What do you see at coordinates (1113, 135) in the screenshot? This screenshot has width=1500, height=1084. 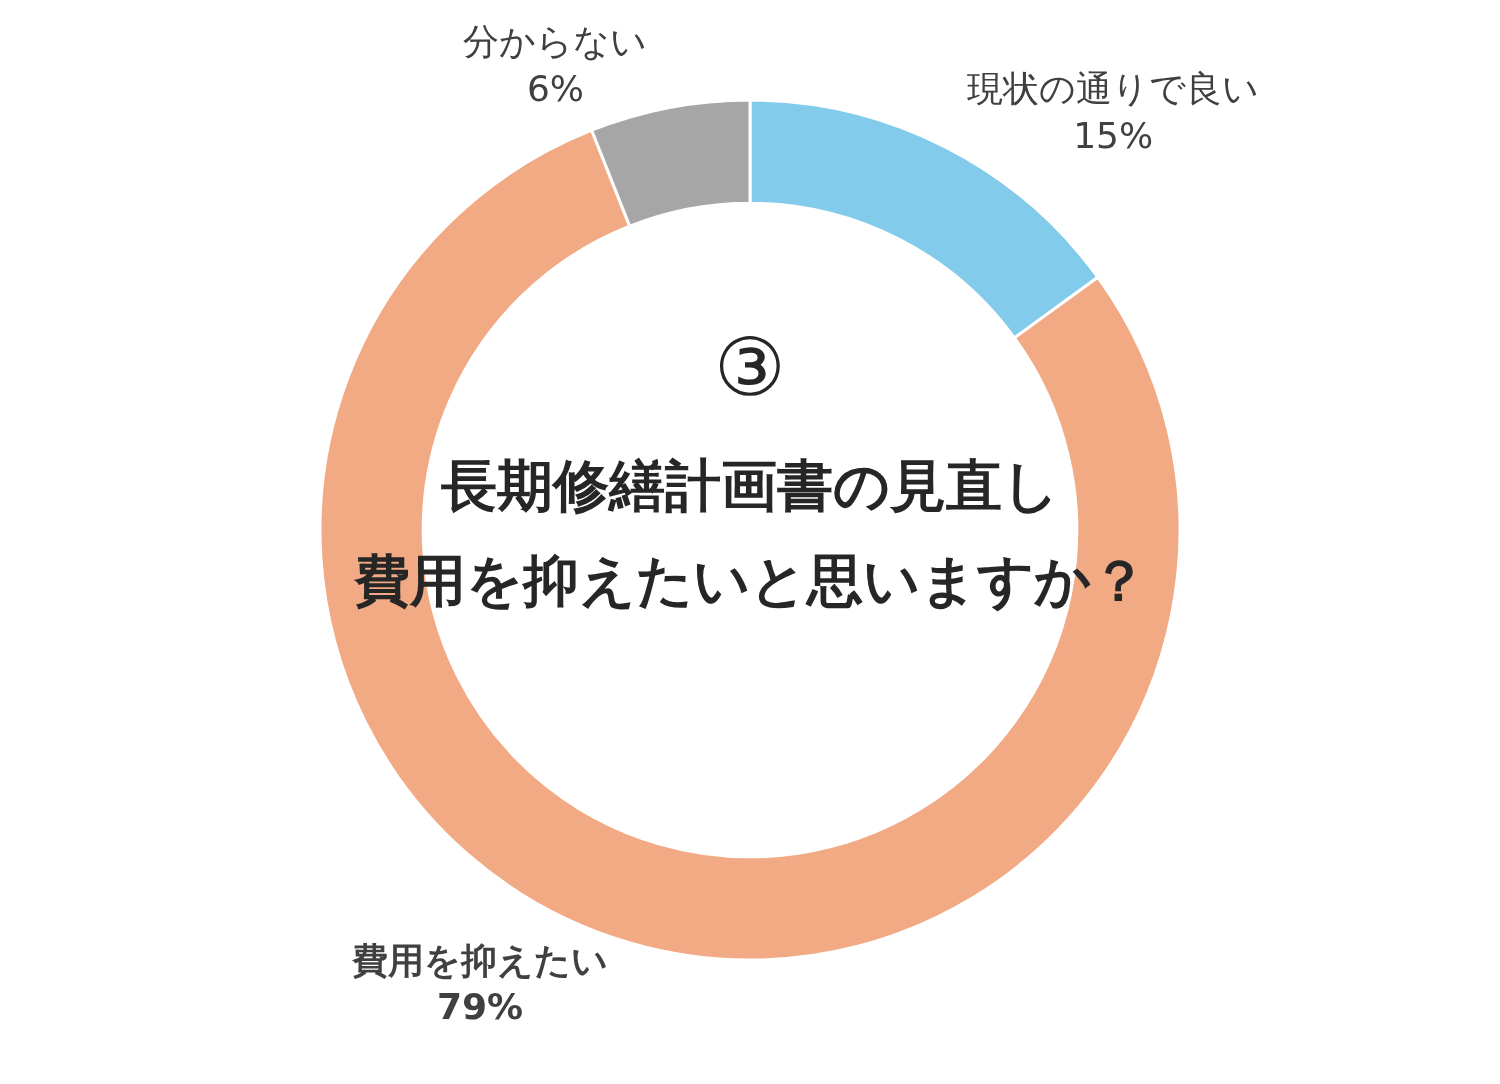 I see `data-label: 15%` at bounding box center [1113, 135].